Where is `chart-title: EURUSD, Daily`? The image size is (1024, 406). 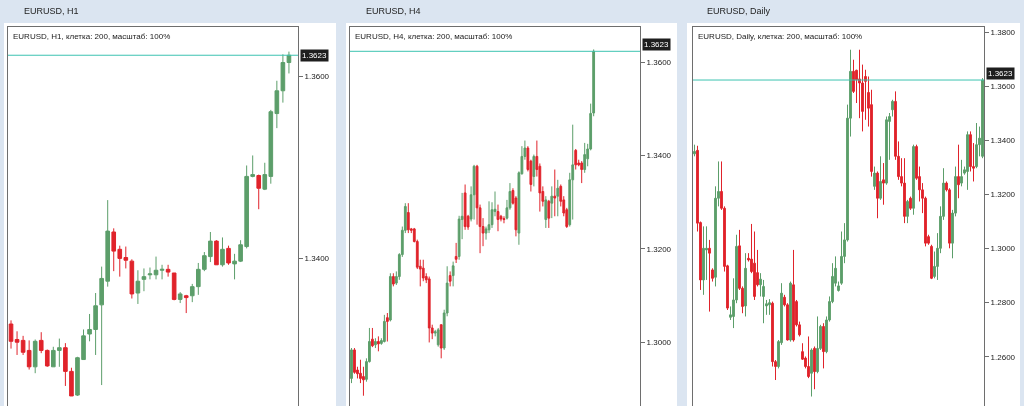 chart-title: EURUSD, Daily is located at coordinates (739, 11).